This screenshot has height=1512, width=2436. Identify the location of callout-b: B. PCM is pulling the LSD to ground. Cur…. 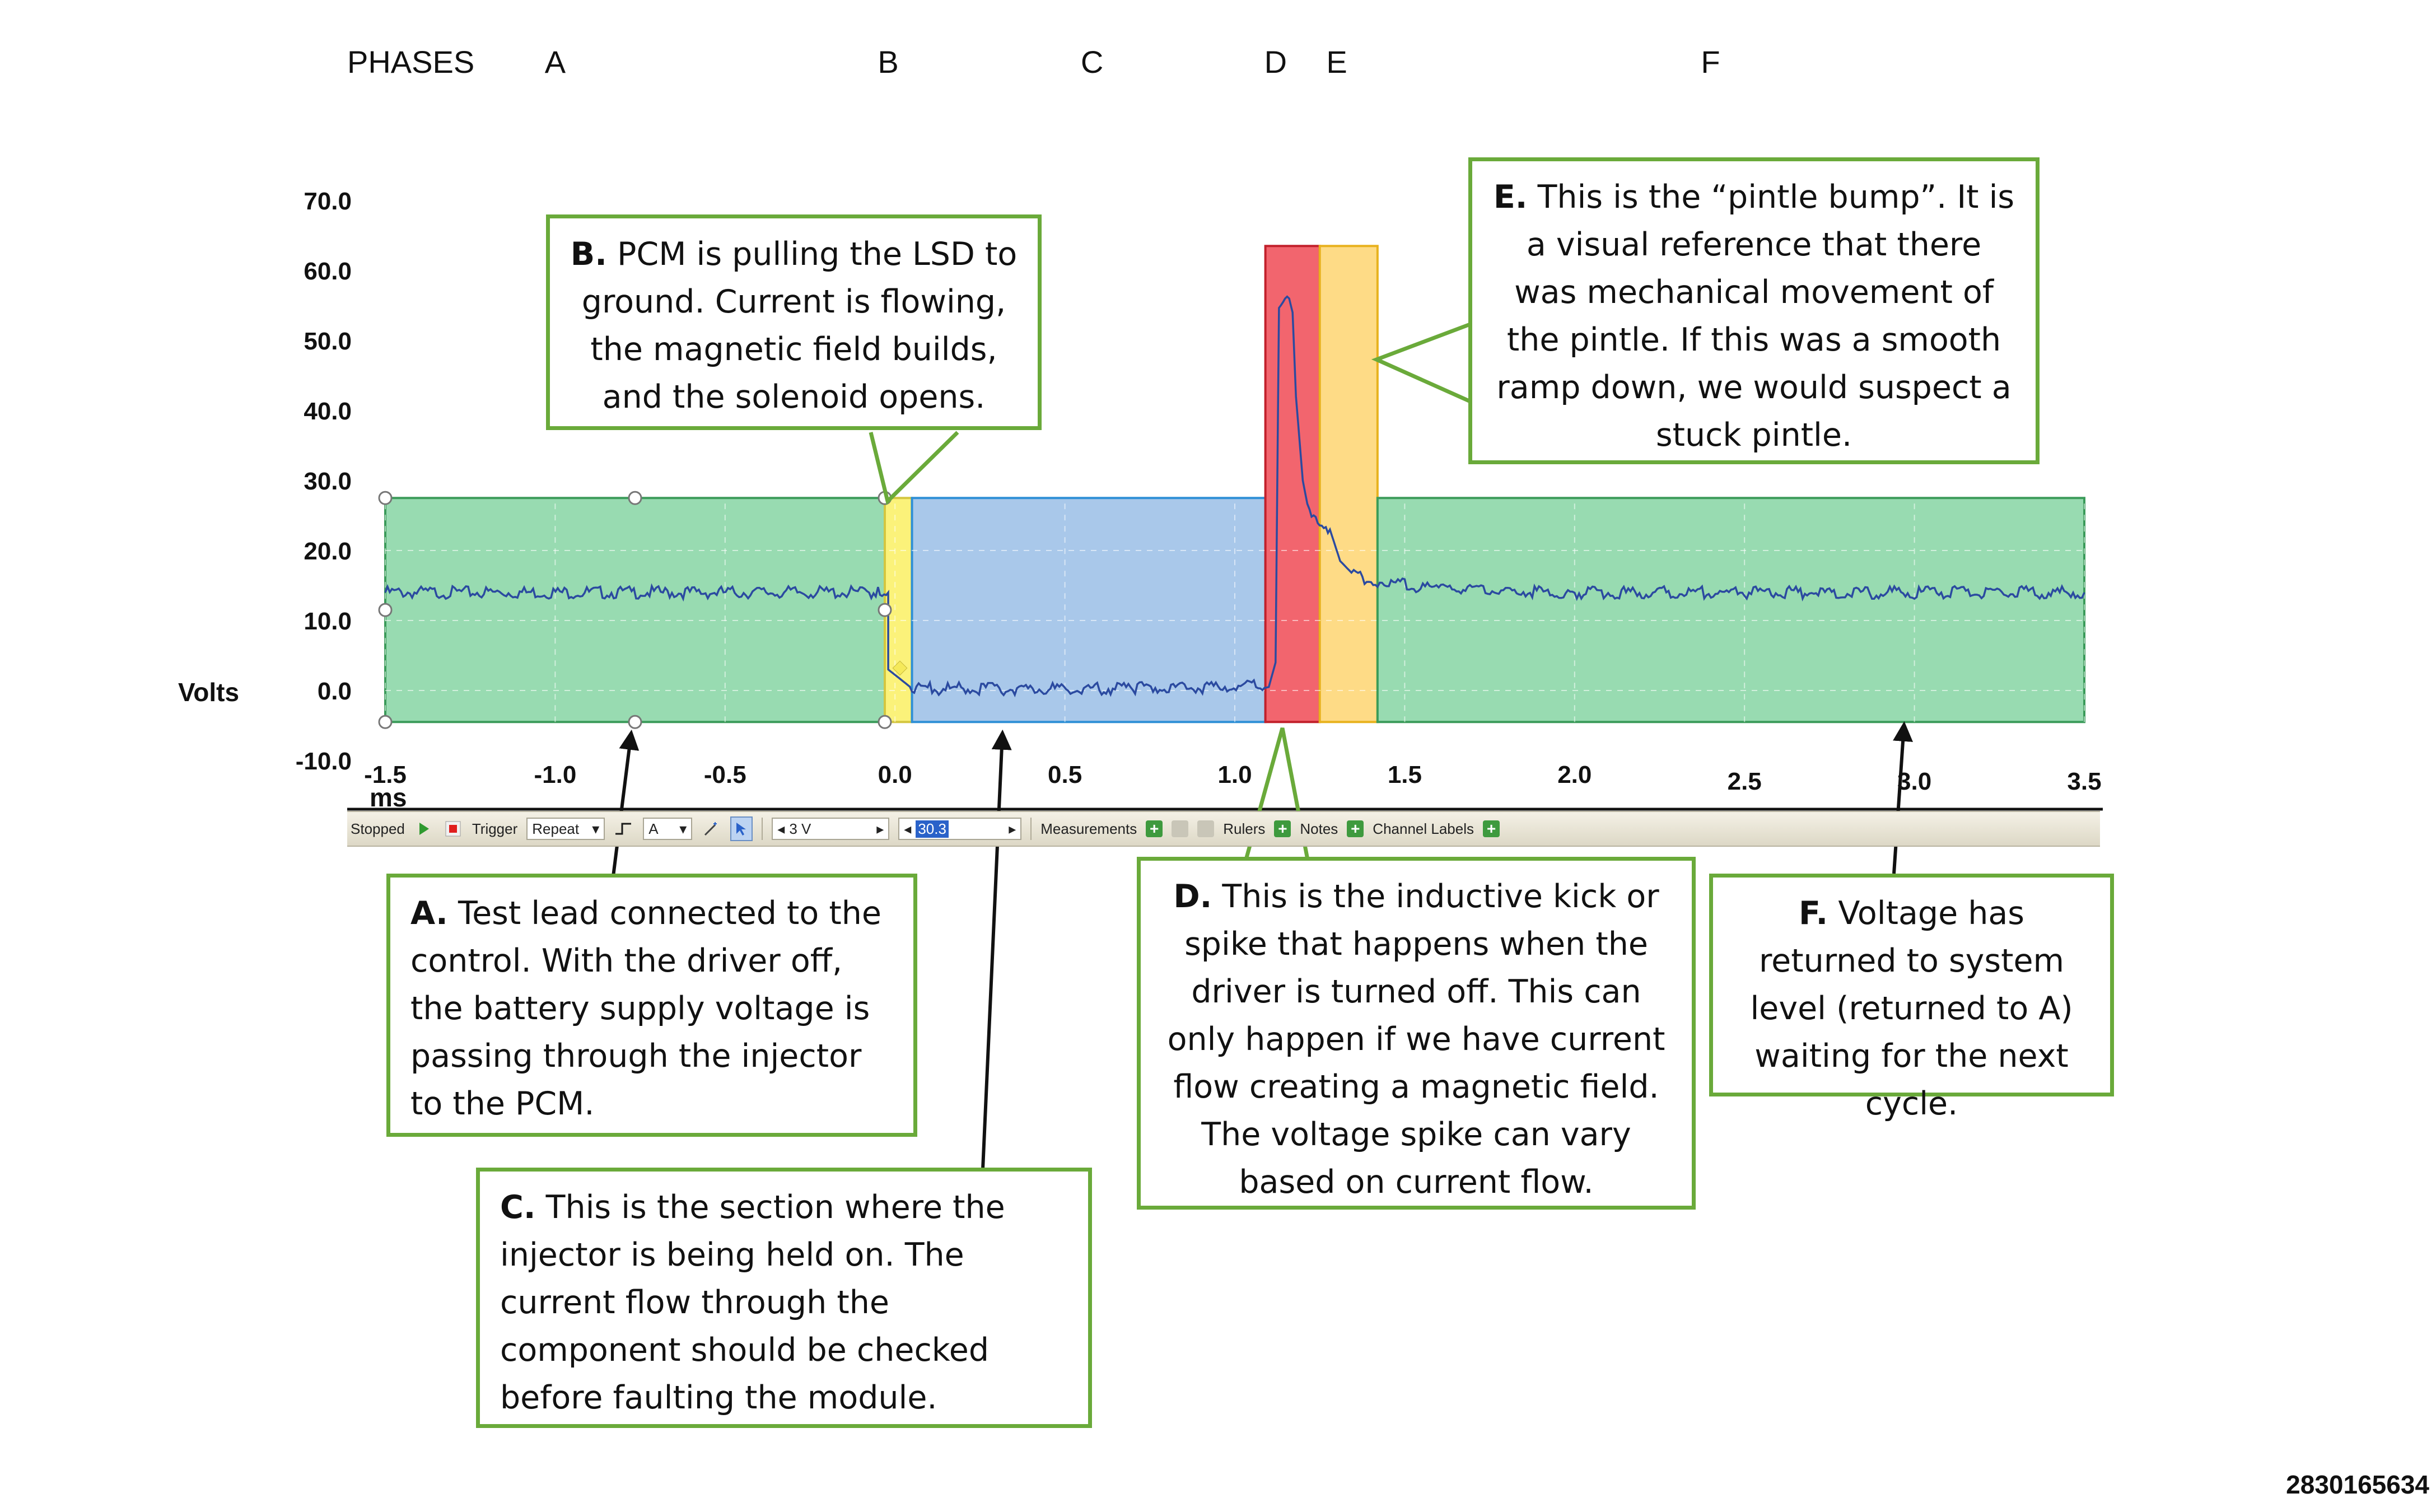
(794, 322).